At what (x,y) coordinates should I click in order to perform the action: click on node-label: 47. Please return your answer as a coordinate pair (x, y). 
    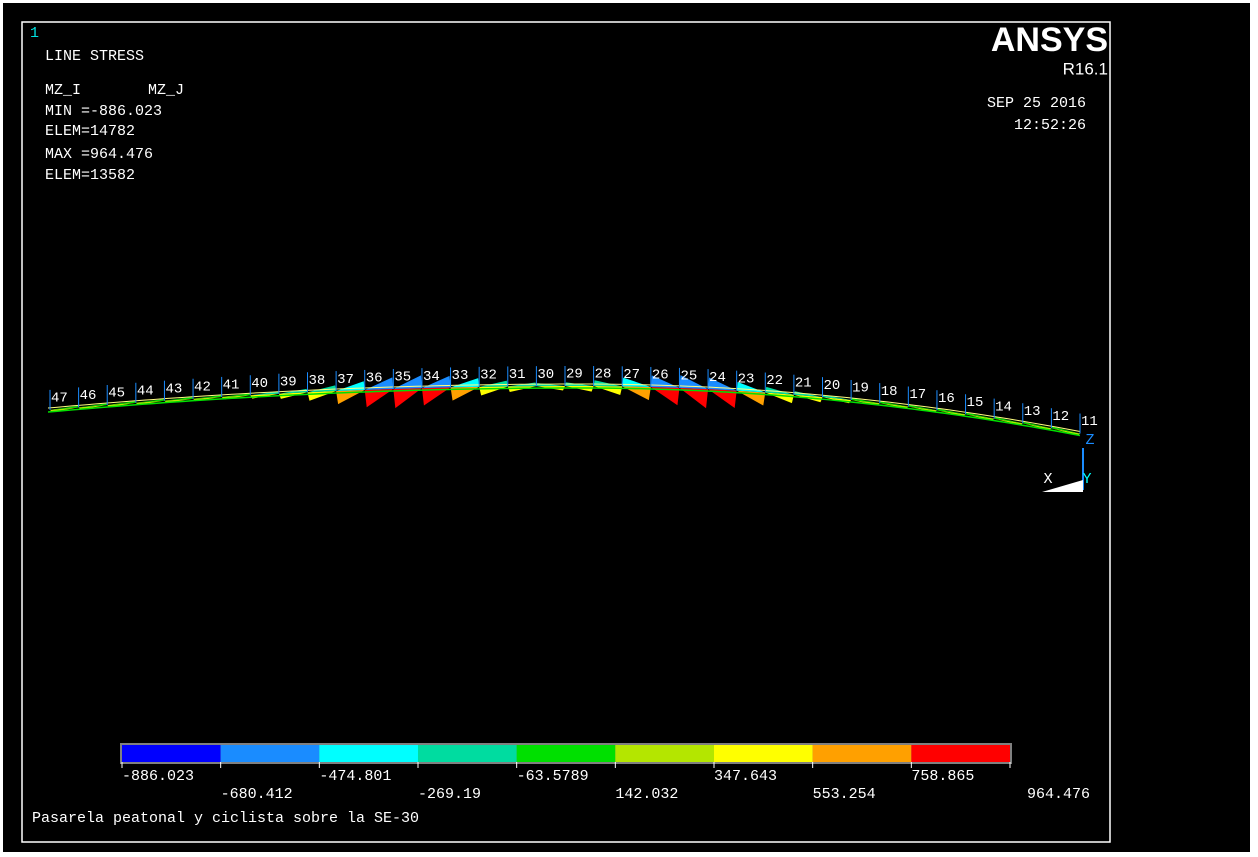
    Looking at the image, I should click on (59, 399).